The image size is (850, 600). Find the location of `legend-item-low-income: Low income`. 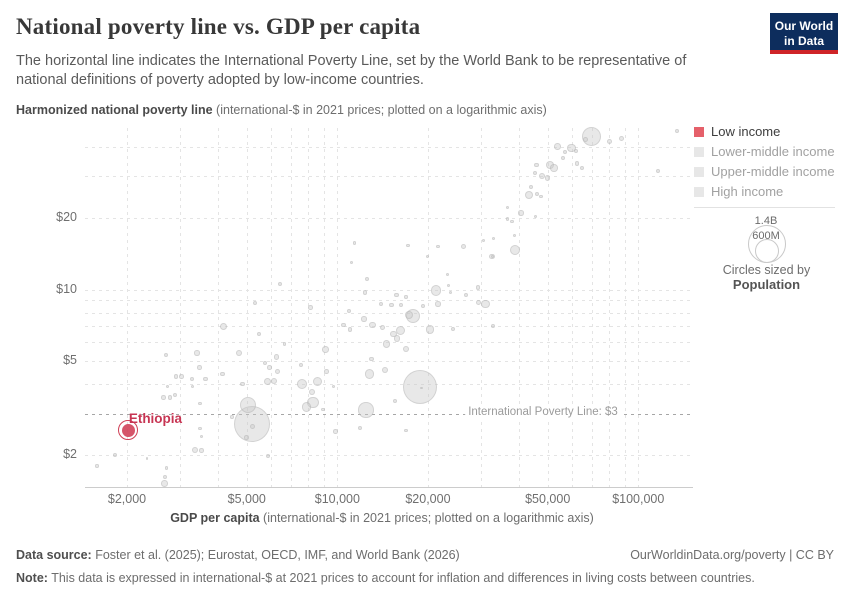

legend-item-low-income: Low income is located at coordinates (767, 131).